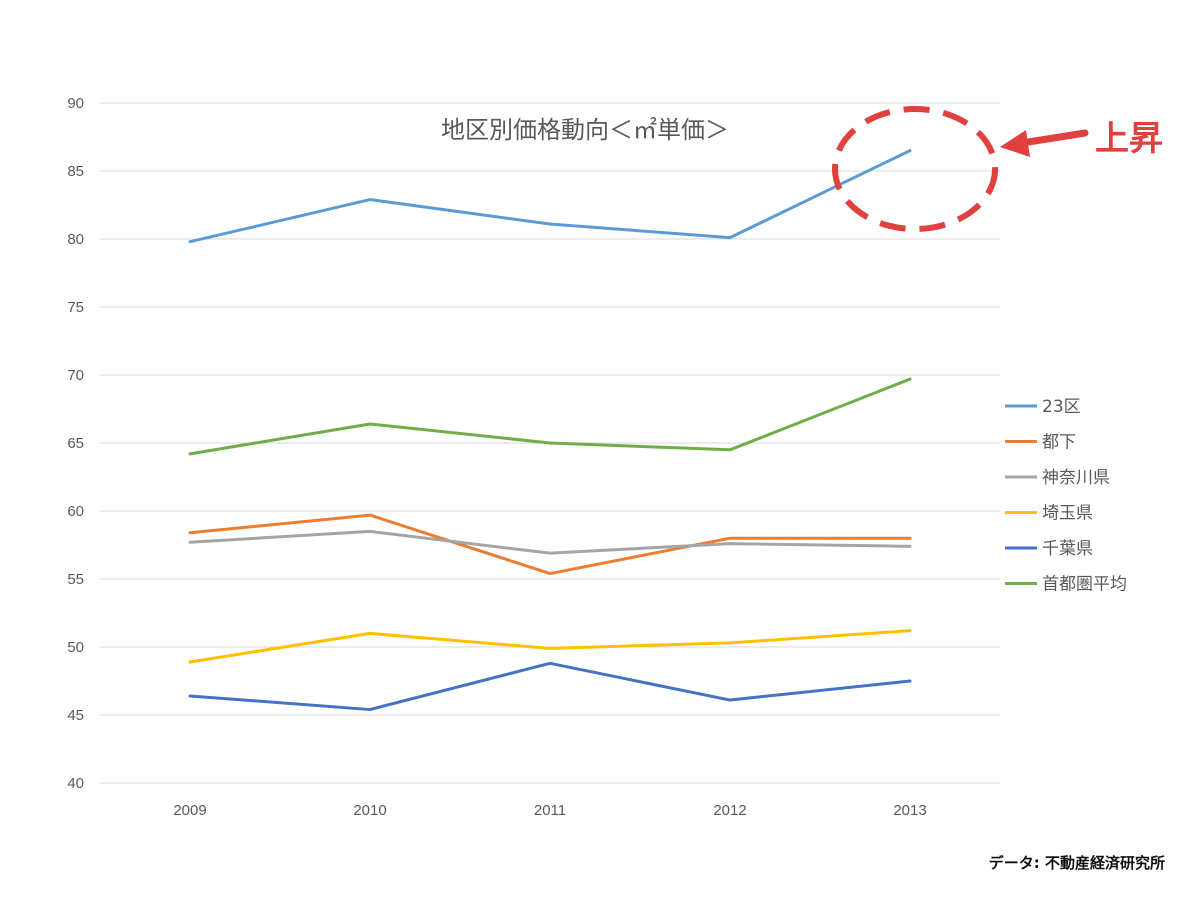  What do you see at coordinates (75, 783) in the screenshot?
I see `y-tick-label: 40` at bounding box center [75, 783].